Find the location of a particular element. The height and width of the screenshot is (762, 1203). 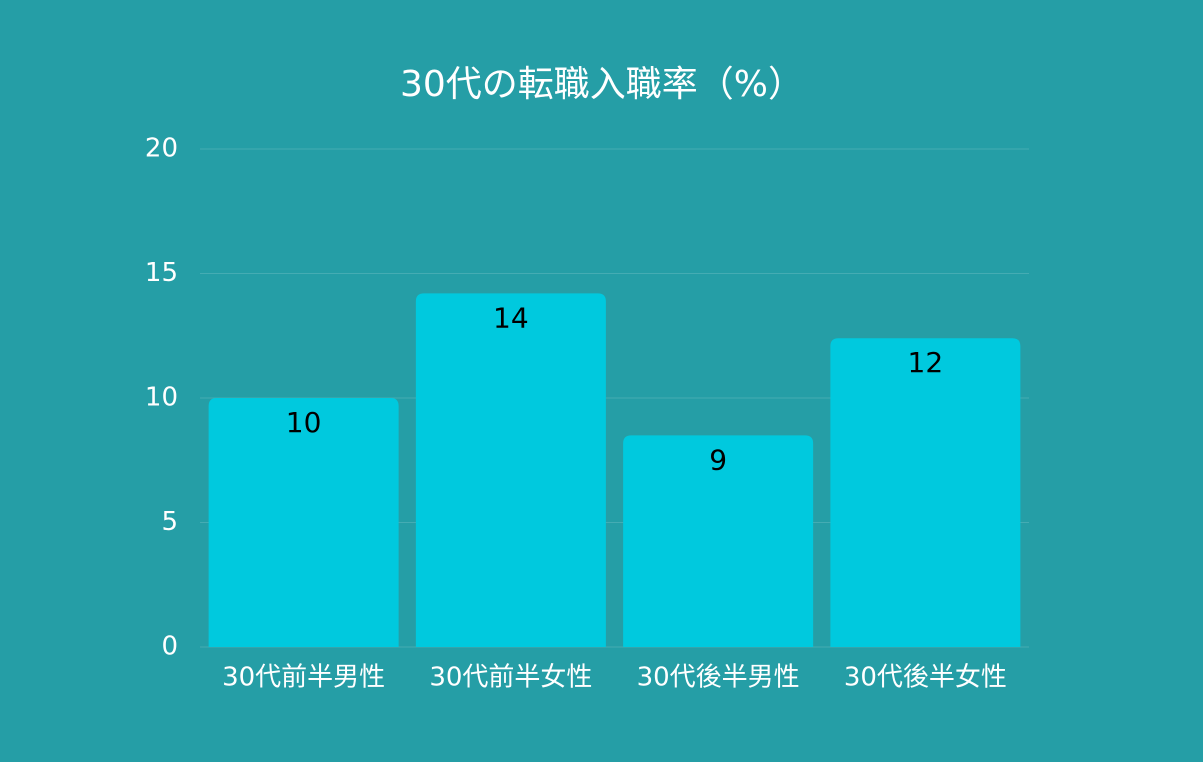

x-tick-label: 30代前半女性 is located at coordinates (510, 678).